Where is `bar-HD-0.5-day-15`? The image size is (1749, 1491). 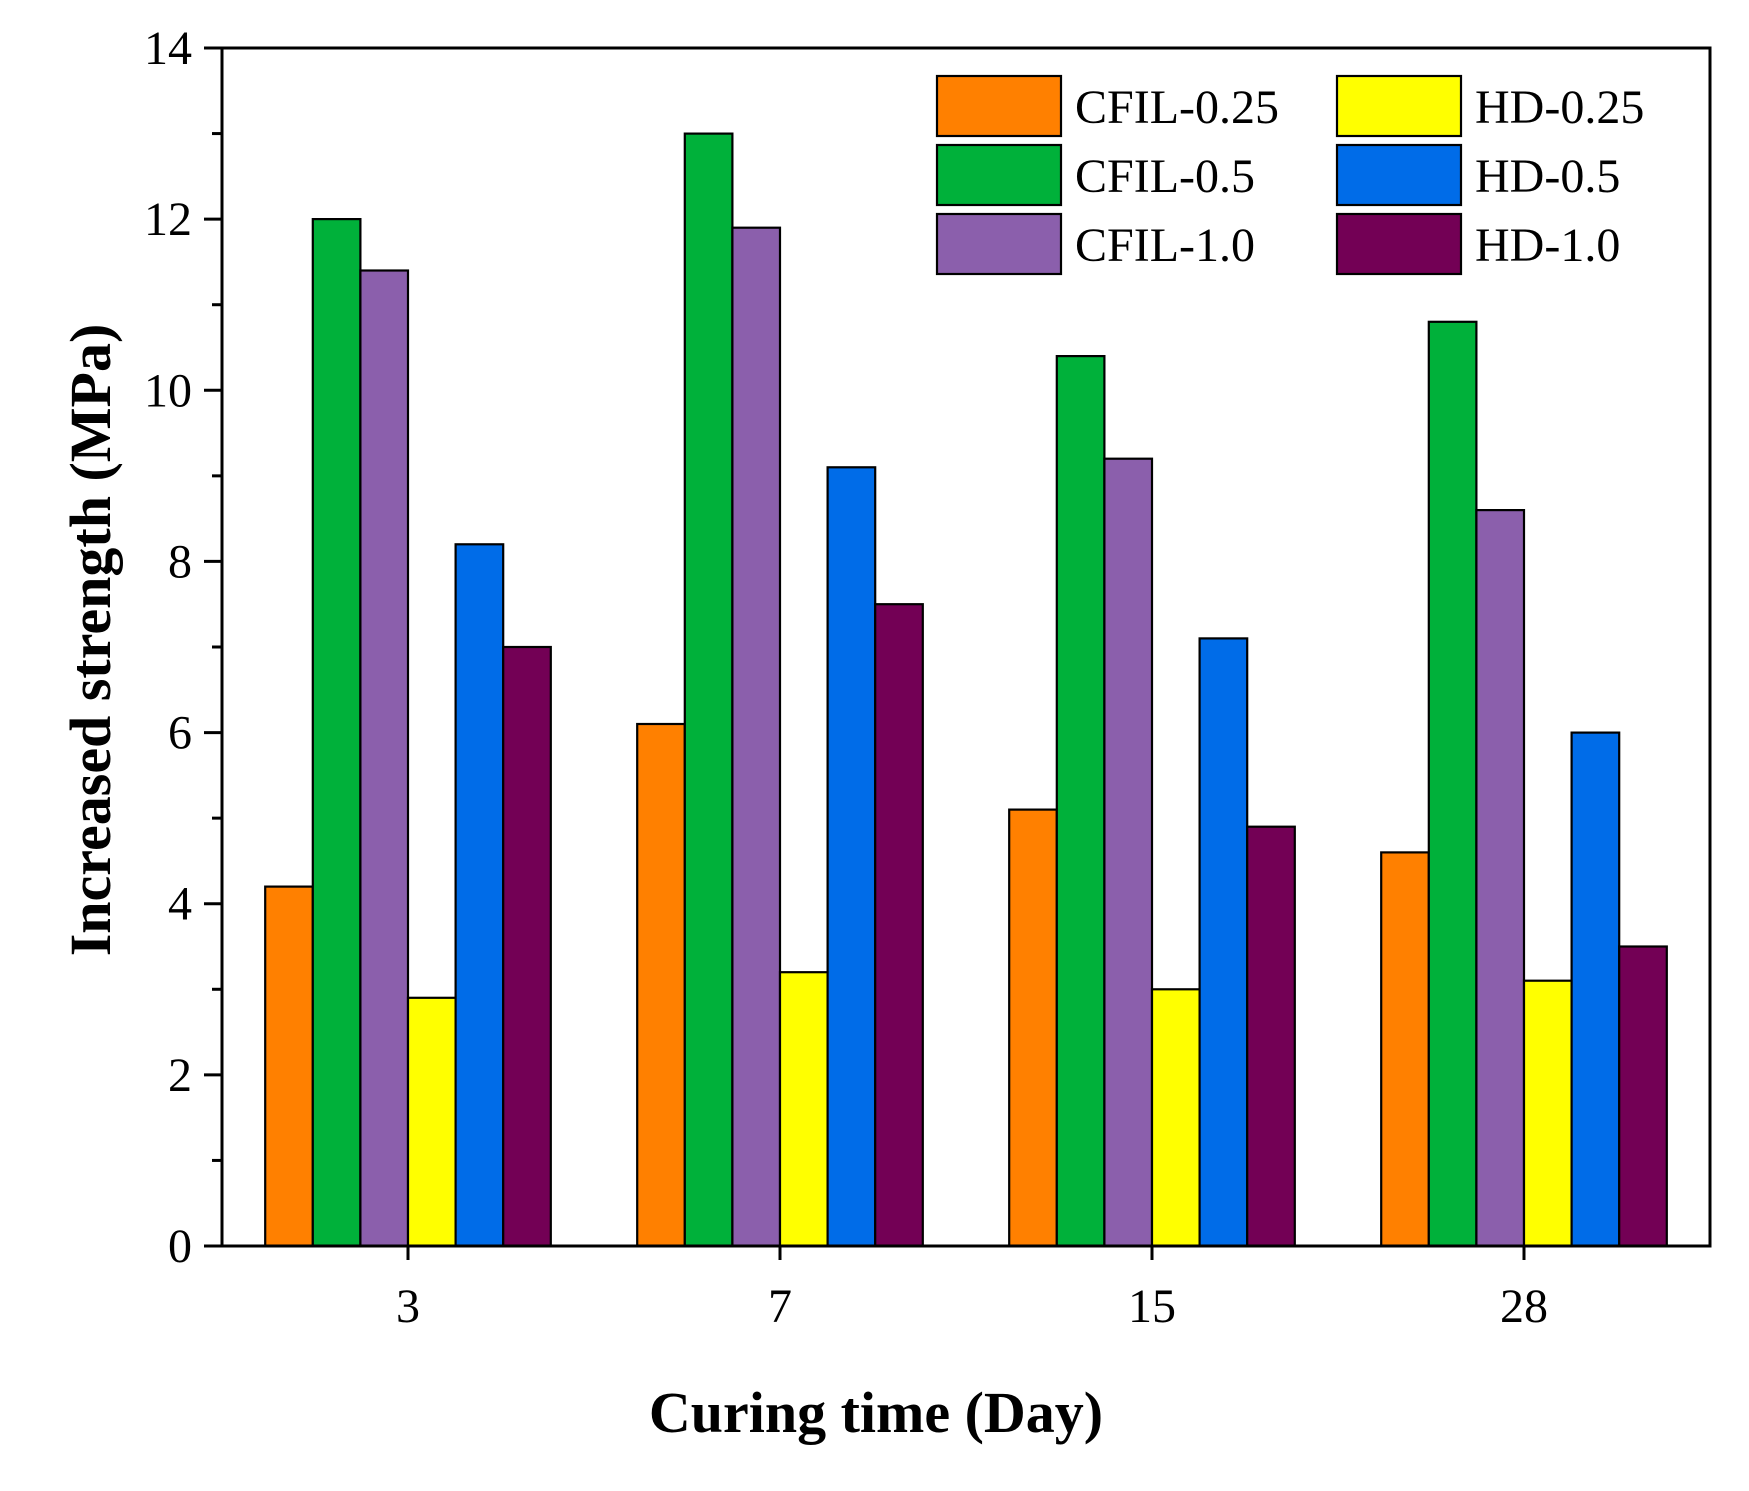
bar-HD-0.5-day-15 is located at coordinates (1223, 942).